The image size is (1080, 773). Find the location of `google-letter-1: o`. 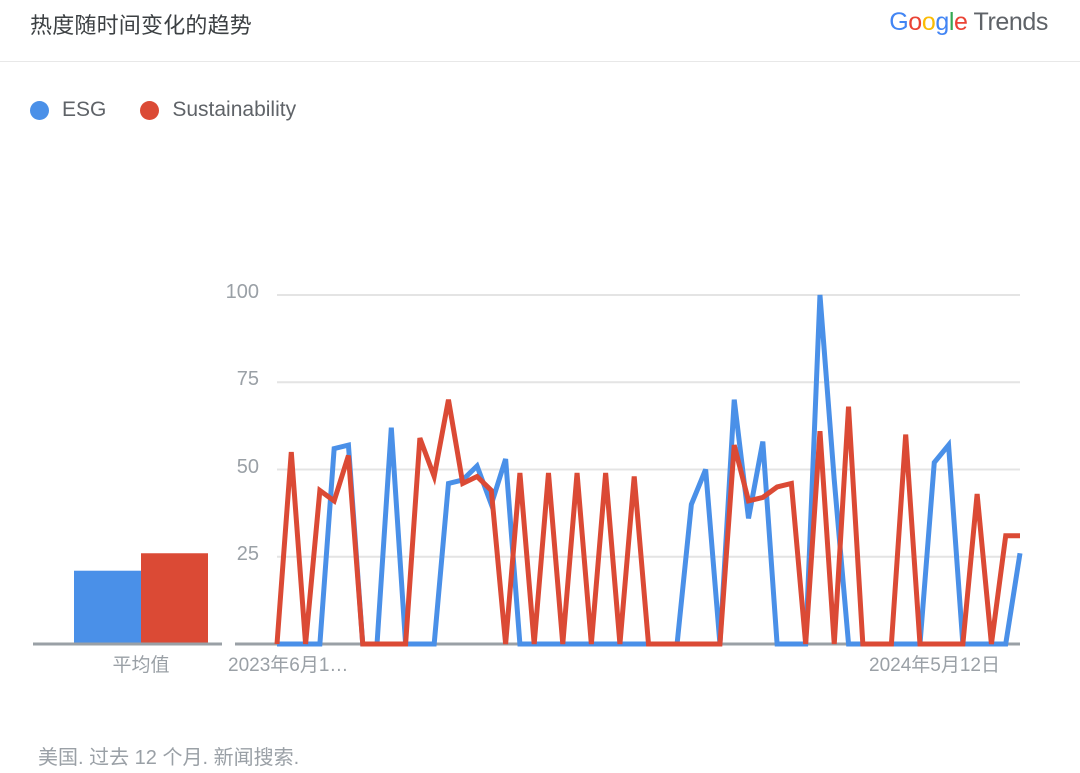

google-letter-1: o is located at coordinates (915, 22).